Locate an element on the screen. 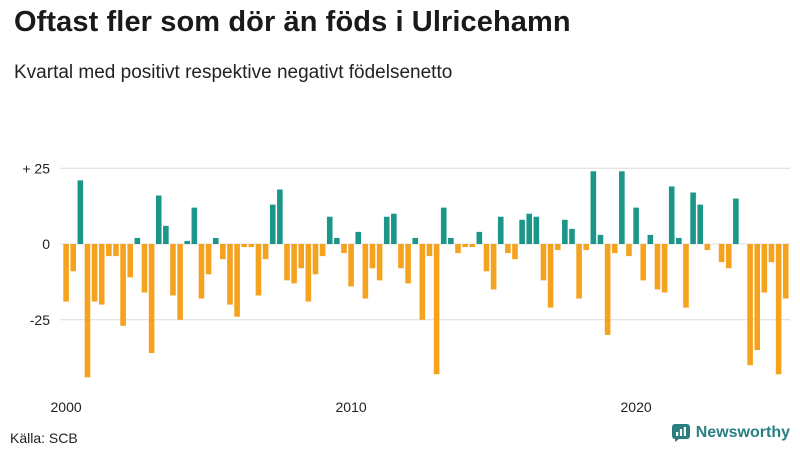  brand-logo: Newsworthy is located at coordinates (730, 433).